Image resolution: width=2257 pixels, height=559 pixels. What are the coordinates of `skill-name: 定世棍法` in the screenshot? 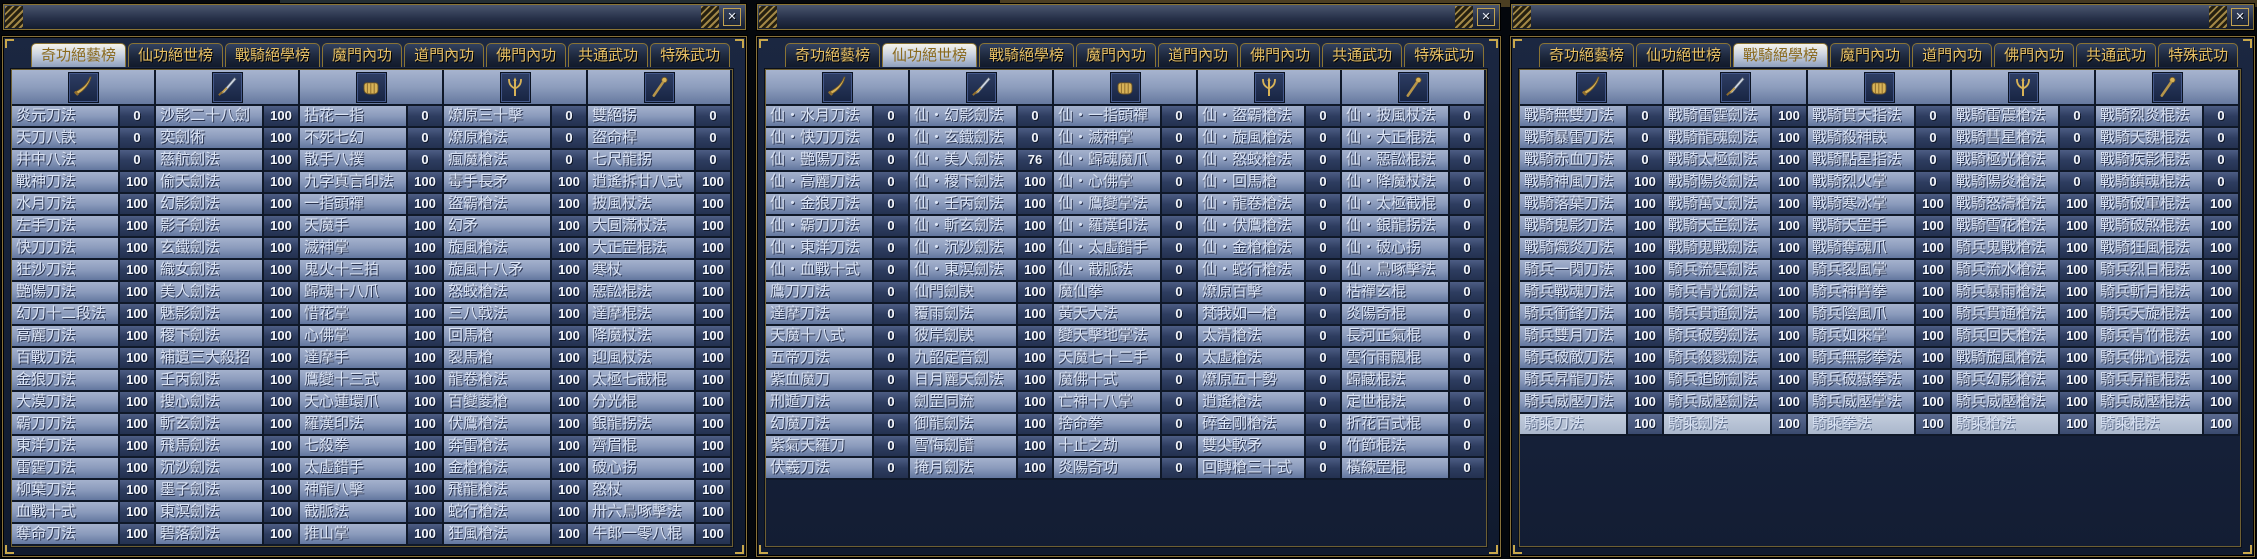 It's located at (1396, 403).